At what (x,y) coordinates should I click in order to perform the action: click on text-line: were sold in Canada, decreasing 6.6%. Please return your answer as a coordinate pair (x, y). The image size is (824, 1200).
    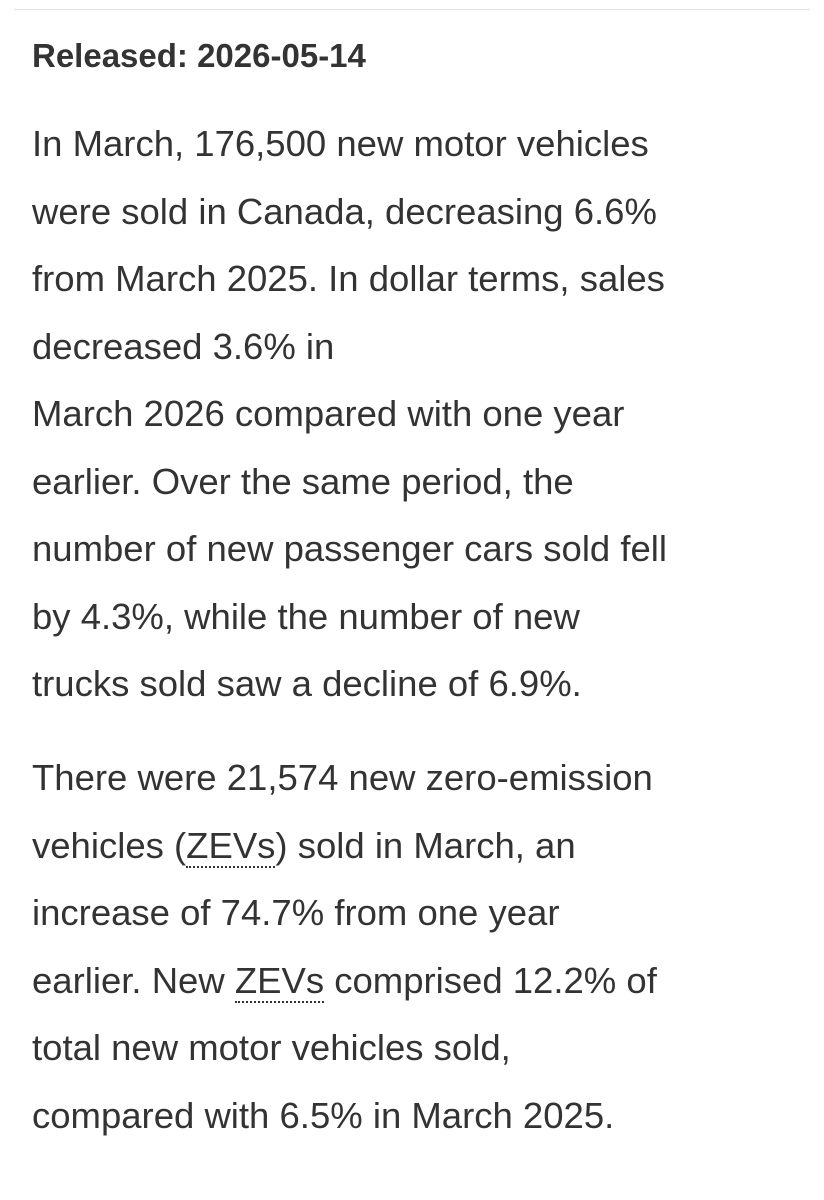
    Looking at the image, I should click on (344, 211).